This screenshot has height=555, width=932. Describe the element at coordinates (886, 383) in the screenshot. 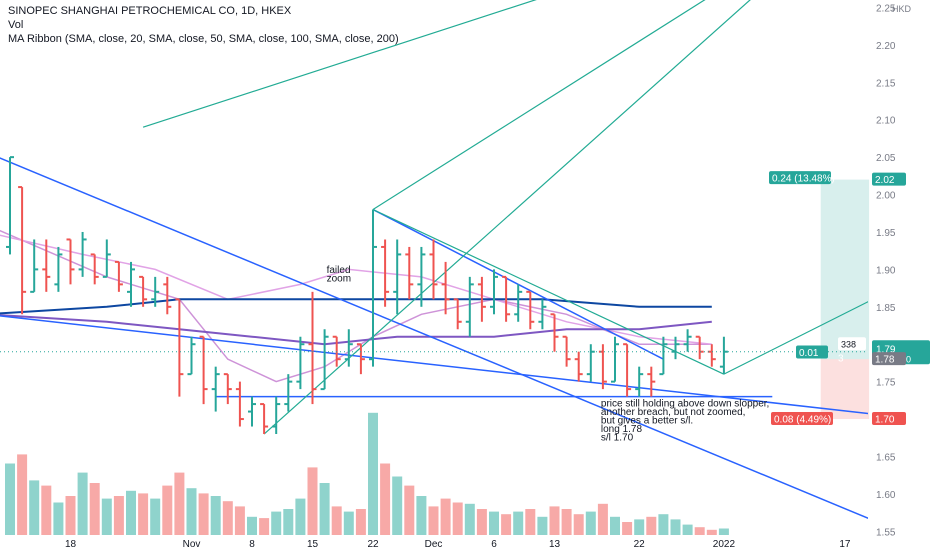

I see `price-tick-label: 1.75` at that location.